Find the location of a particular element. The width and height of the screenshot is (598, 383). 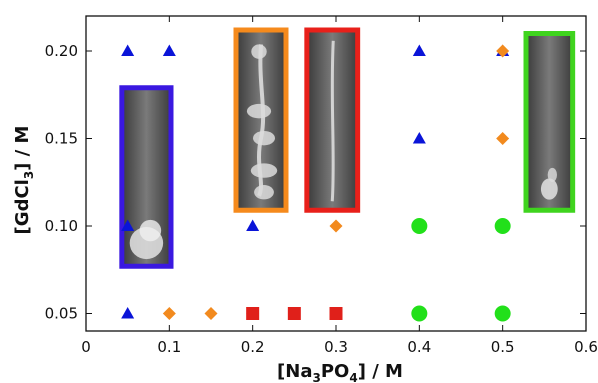

inset-orange is located at coordinates (261, 120).